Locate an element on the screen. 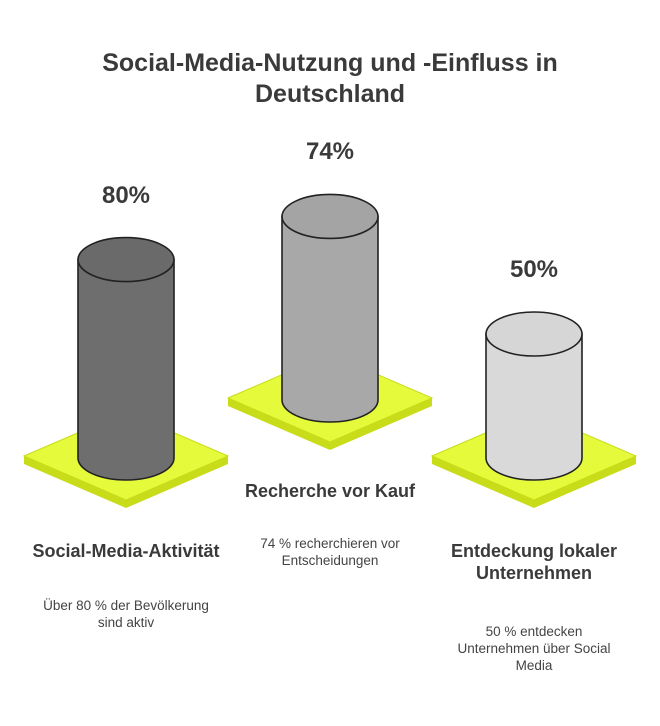 Image resolution: width=660 pixels, height=726 pixels. percent-label-3: 50% is located at coordinates (534, 269).